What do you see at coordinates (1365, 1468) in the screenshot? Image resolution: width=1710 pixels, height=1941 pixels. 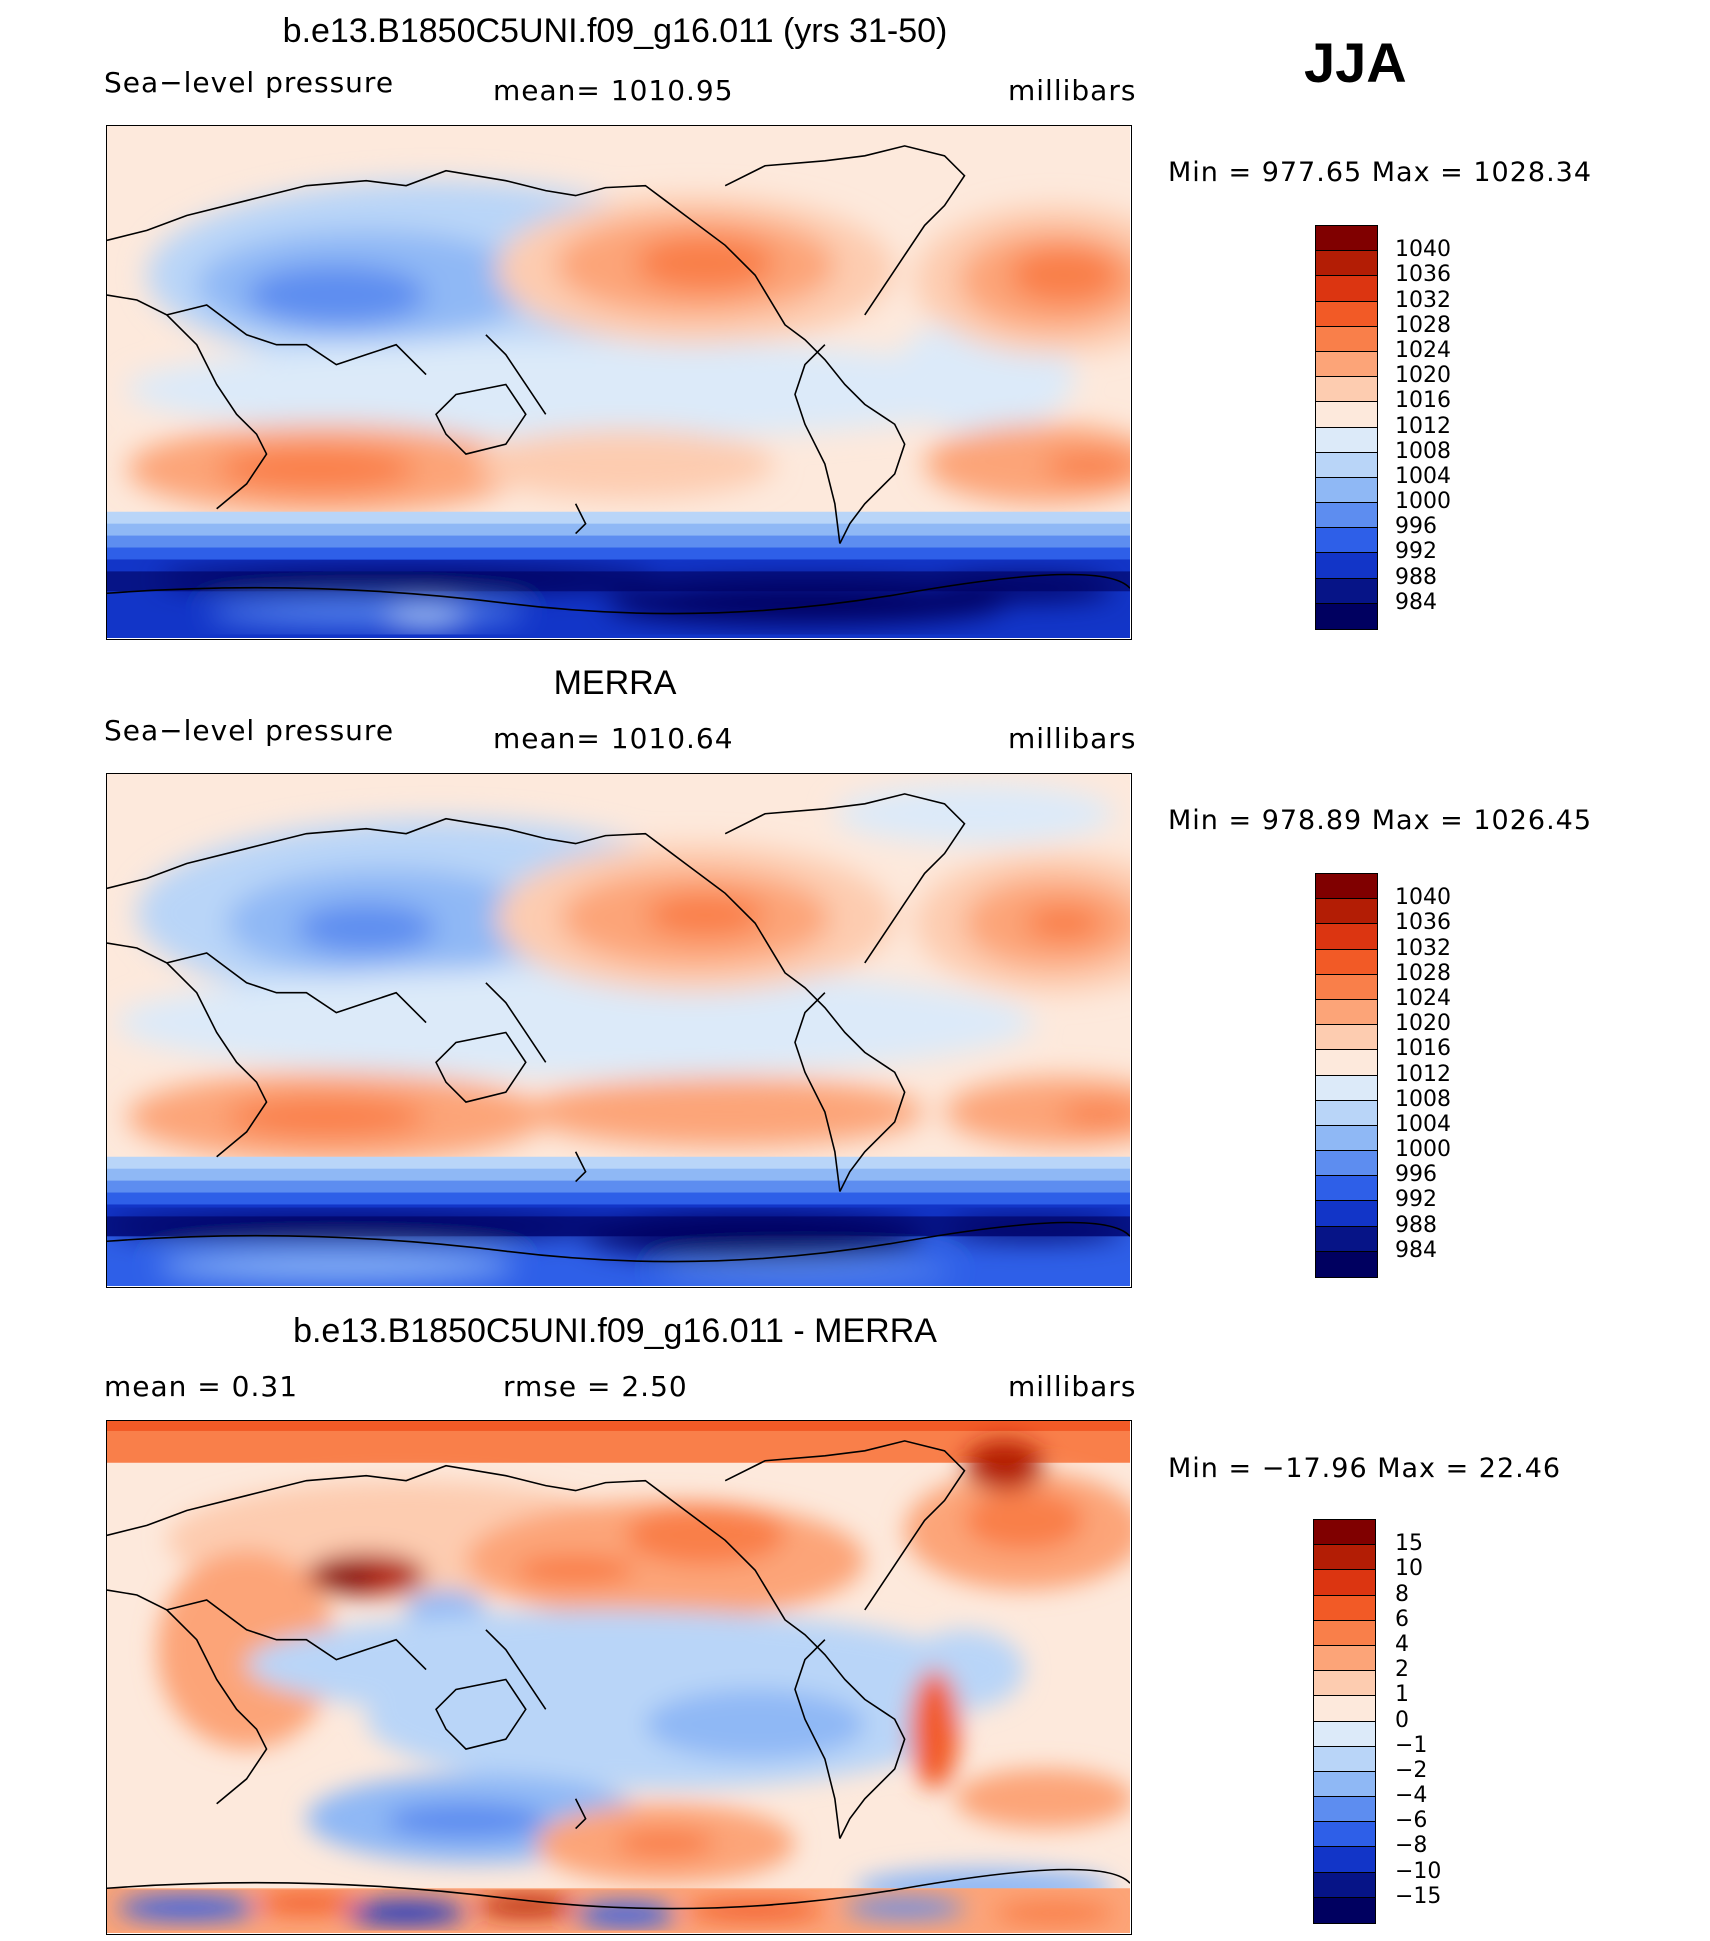 I see `panel-3-minmax-label: Min = −17.96 Max = 22.46` at bounding box center [1365, 1468].